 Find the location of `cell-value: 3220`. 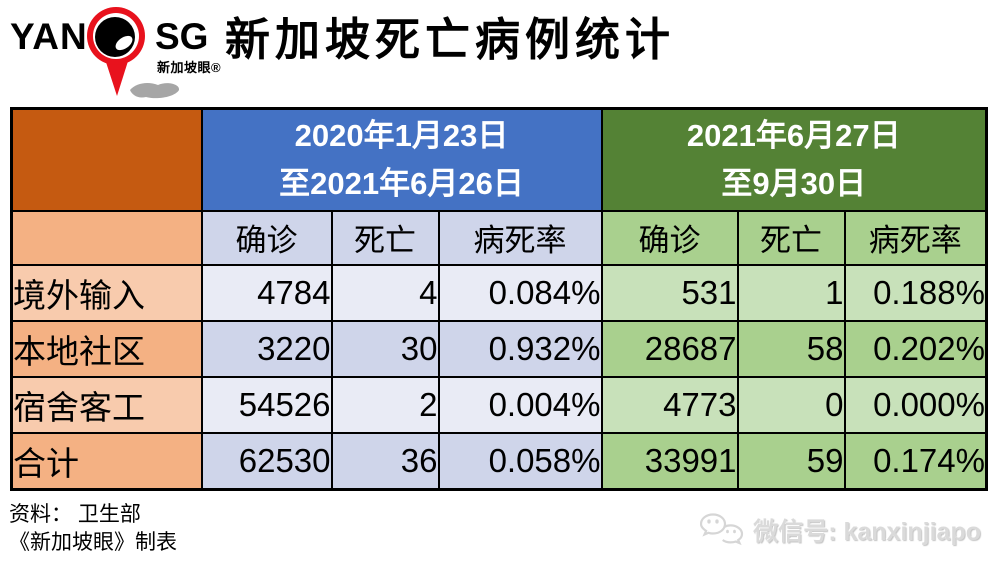

cell-value: 3220 is located at coordinates (266, 348).